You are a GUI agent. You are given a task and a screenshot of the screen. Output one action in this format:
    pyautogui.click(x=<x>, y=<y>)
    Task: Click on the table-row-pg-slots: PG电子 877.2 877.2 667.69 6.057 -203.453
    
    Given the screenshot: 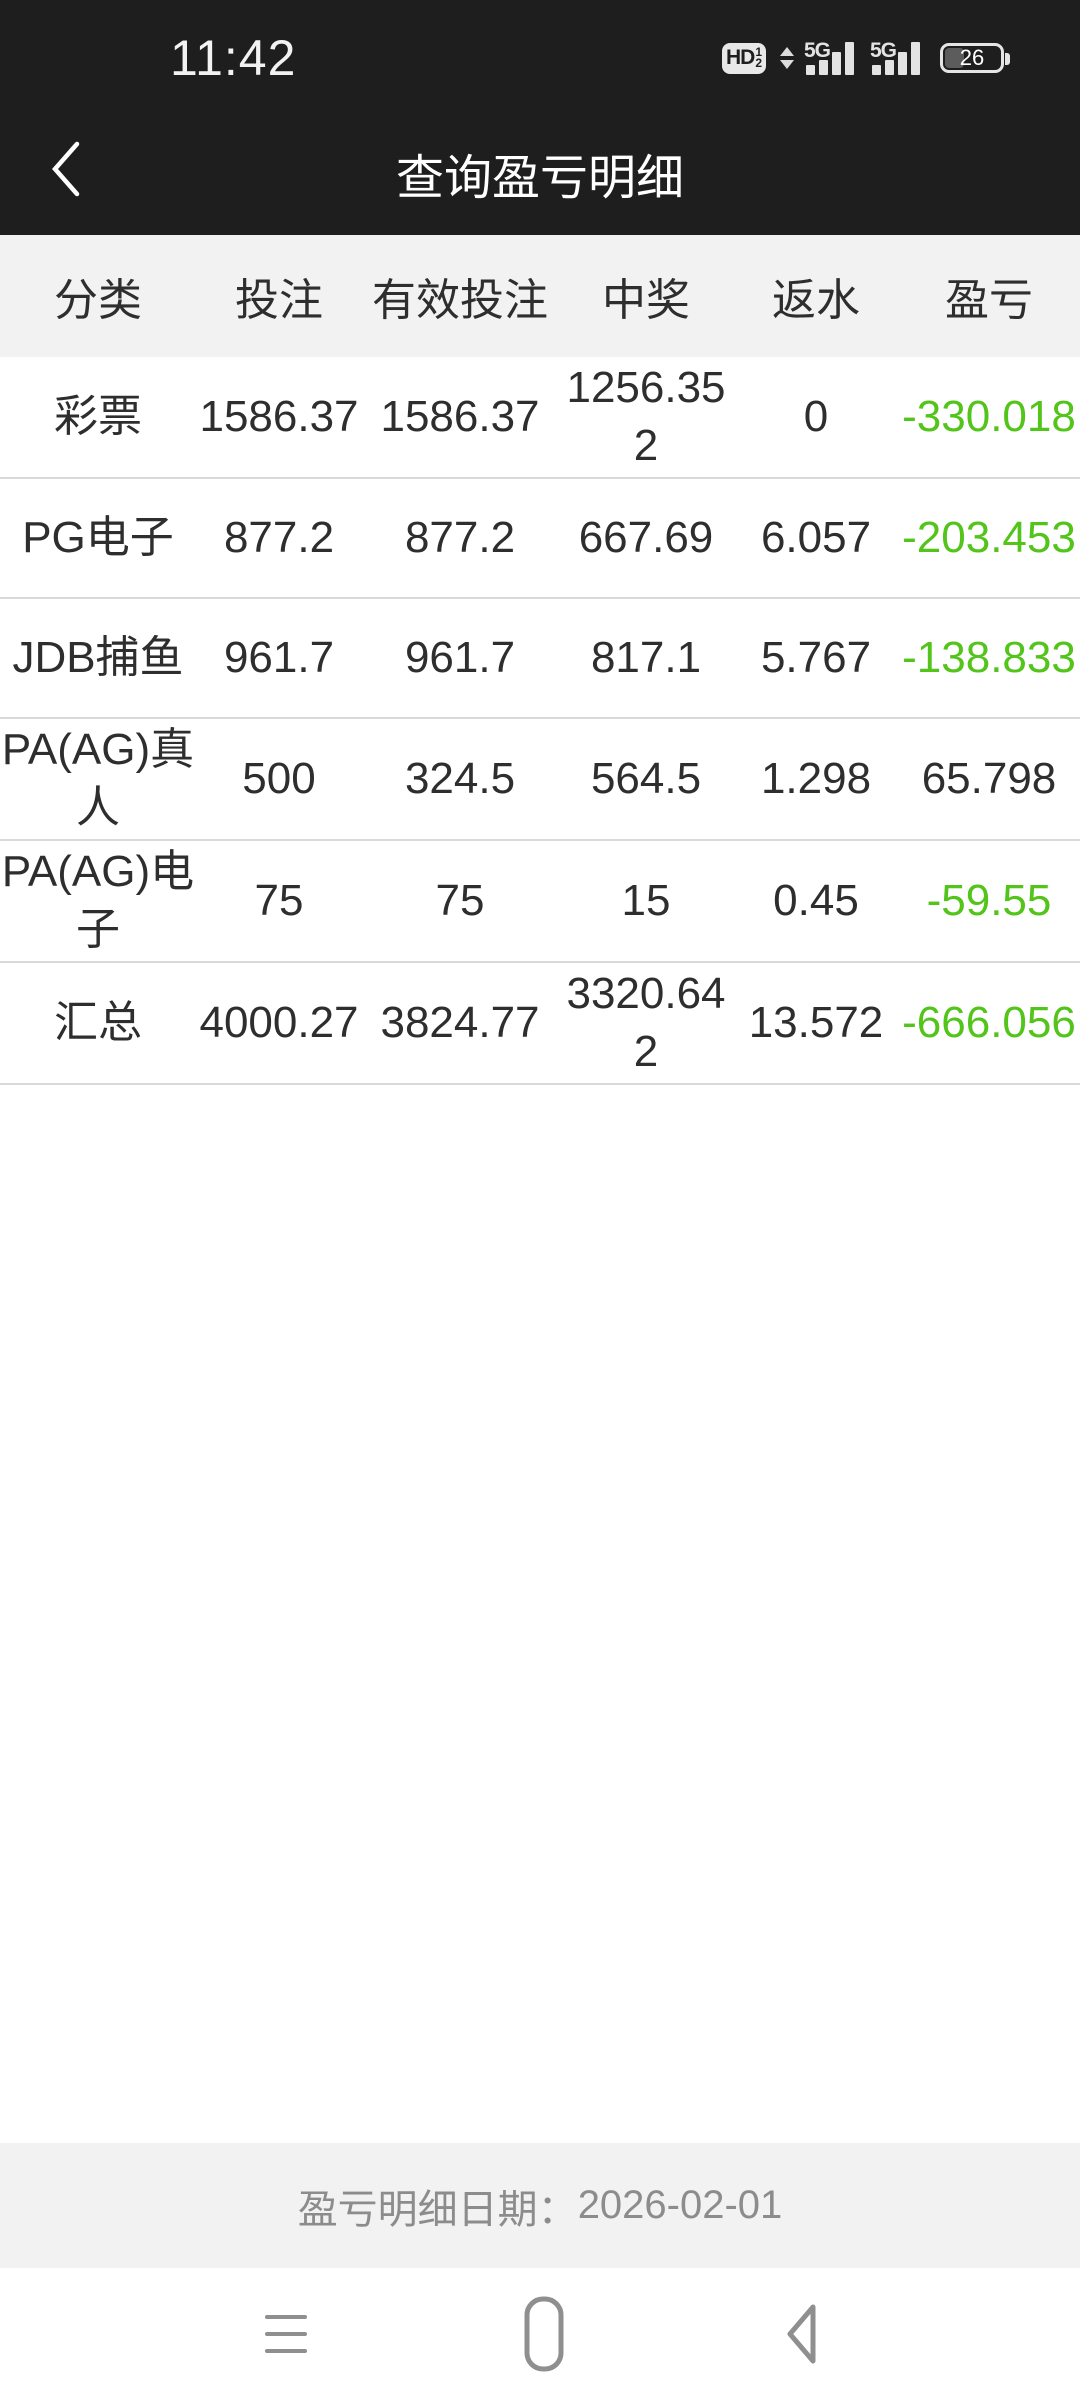 What is the action you would take?
    pyautogui.click(x=540, y=538)
    